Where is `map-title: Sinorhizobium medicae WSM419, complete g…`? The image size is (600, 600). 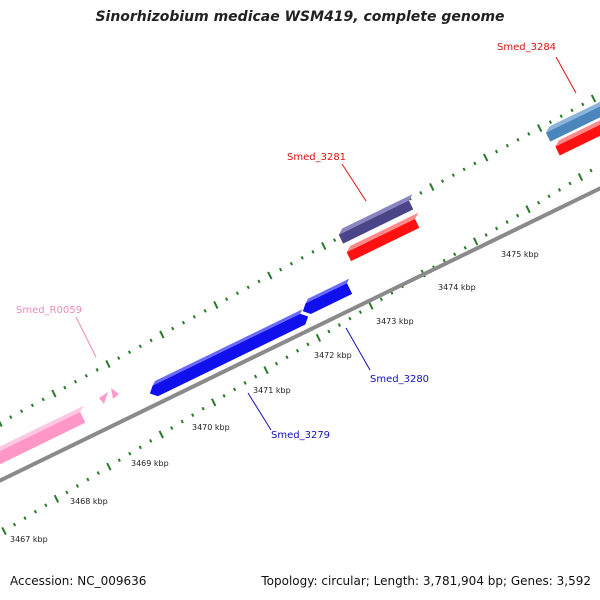
map-title: Sinorhizobium medicae WSM419, complete g… is located at coordinates (300, 17).